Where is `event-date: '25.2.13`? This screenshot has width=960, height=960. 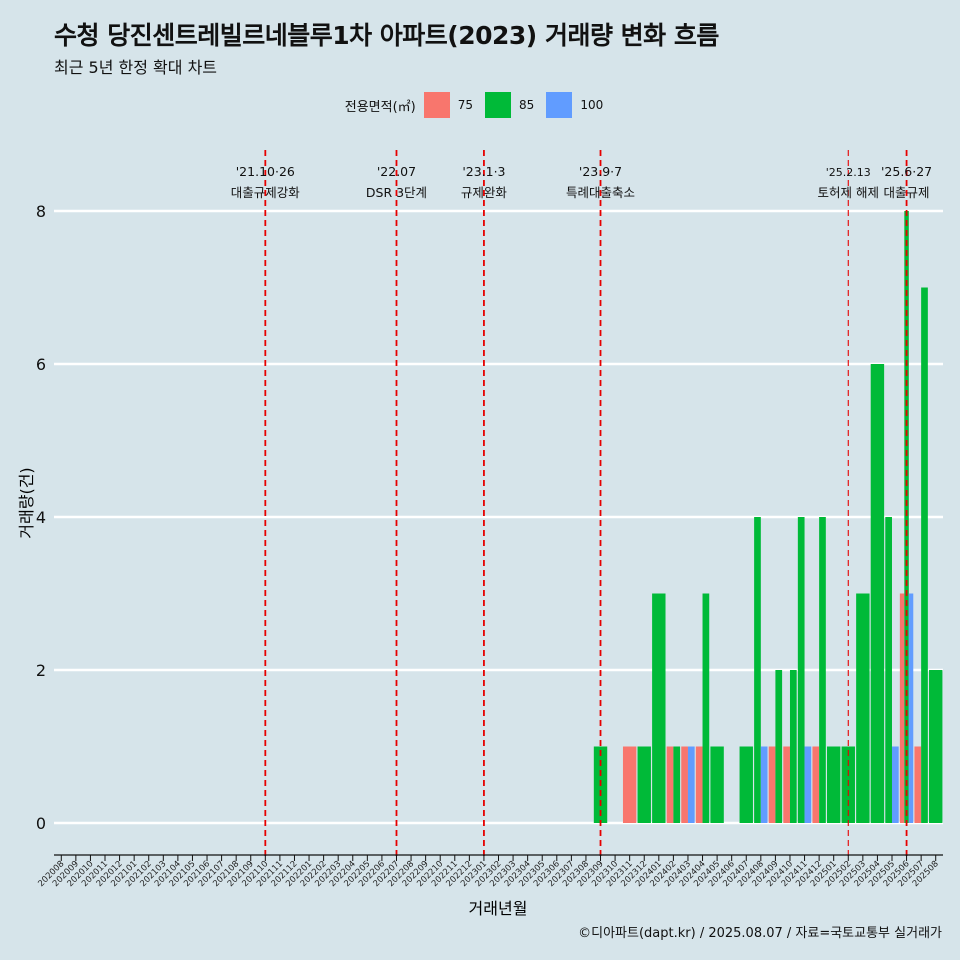
event-date: '25.2.13 is located at coordinates (848, 172).